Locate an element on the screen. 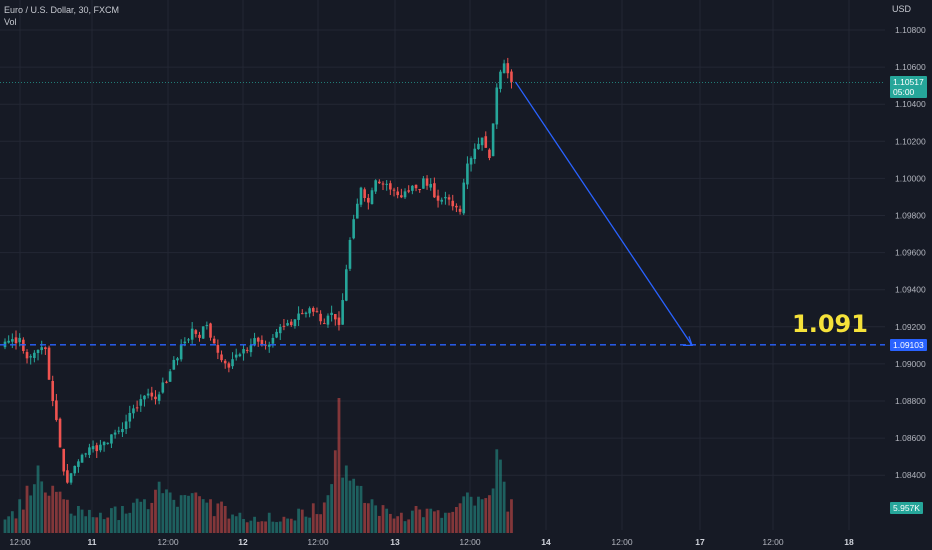 The height and width of the screenshot is (550, 932). price-tick-label: 1.10600 is located at coordinates (910, 67).